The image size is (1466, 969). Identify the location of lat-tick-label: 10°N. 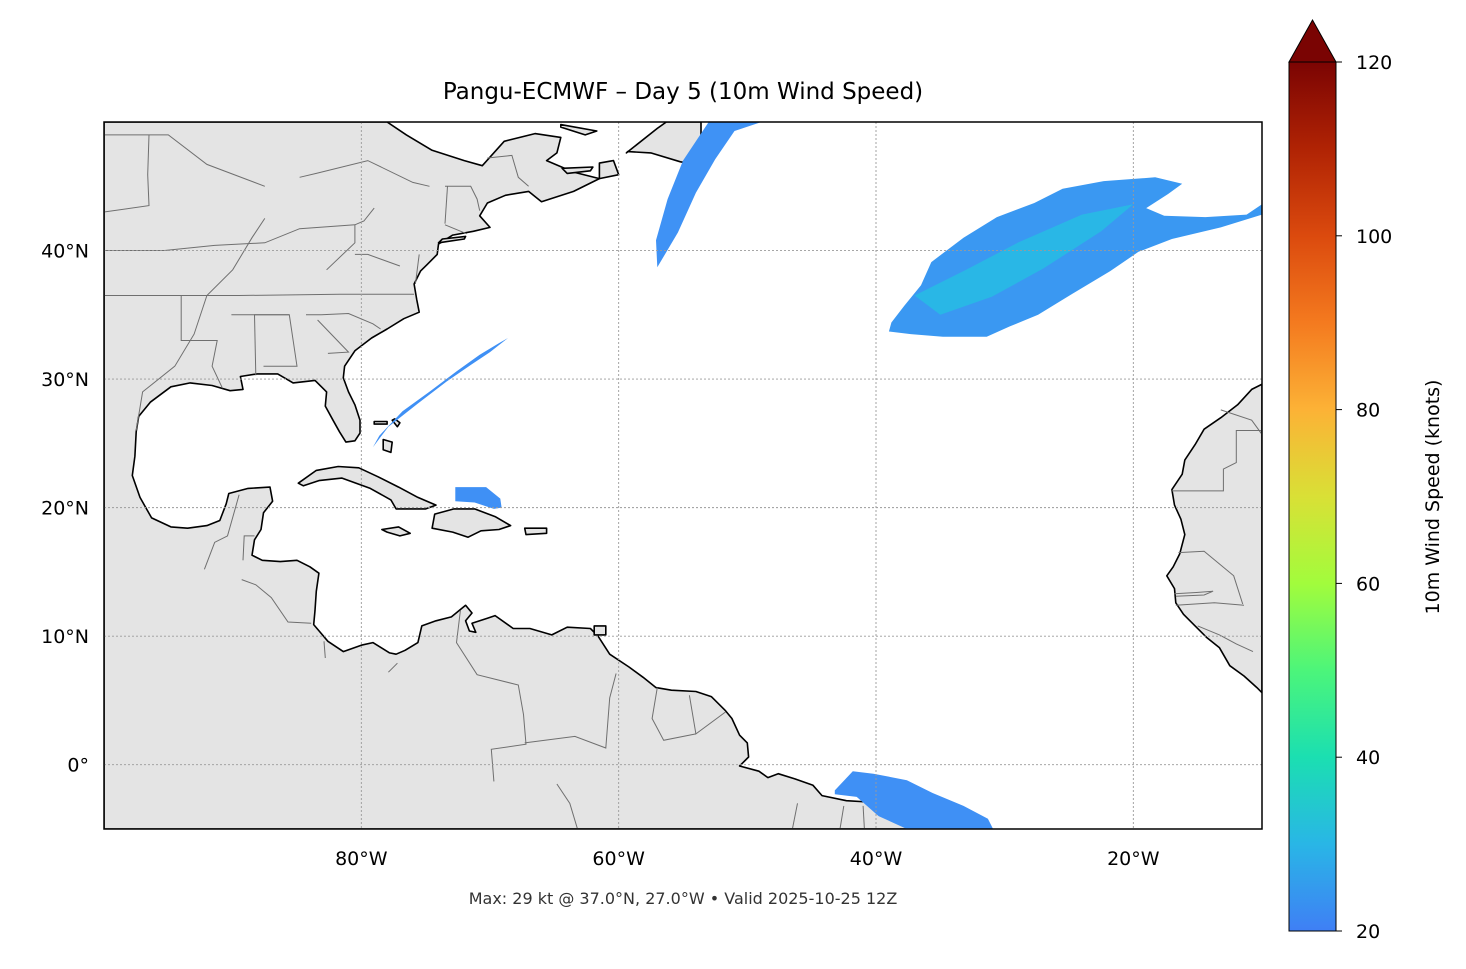
(65, 637).